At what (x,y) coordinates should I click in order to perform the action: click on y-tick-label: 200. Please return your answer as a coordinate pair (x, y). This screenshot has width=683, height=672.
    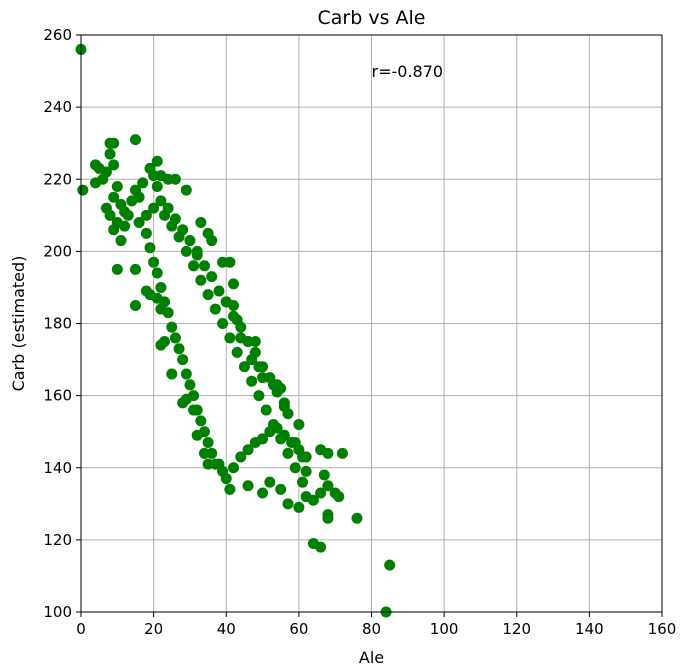
    Looking at the image, I should click on (57, 251).